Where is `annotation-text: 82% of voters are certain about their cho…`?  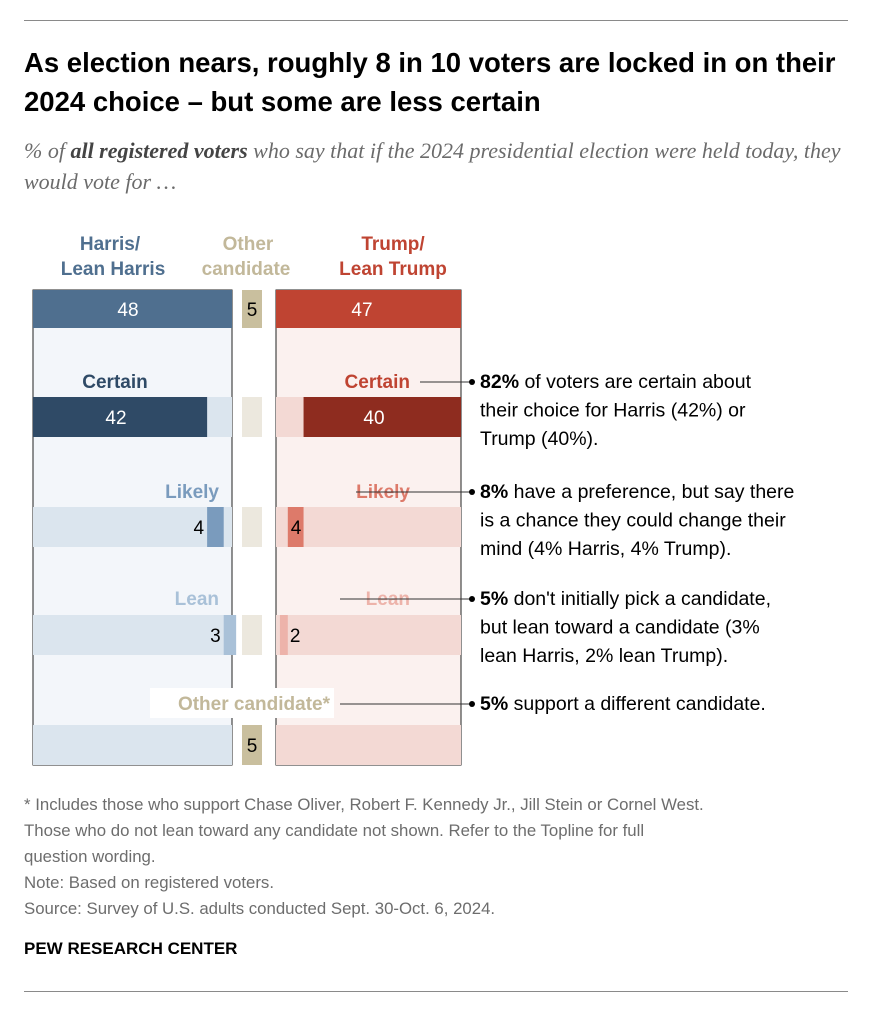
annotation-text: 82% of voters are certain about their cho… is located at coordinates (616, 410).